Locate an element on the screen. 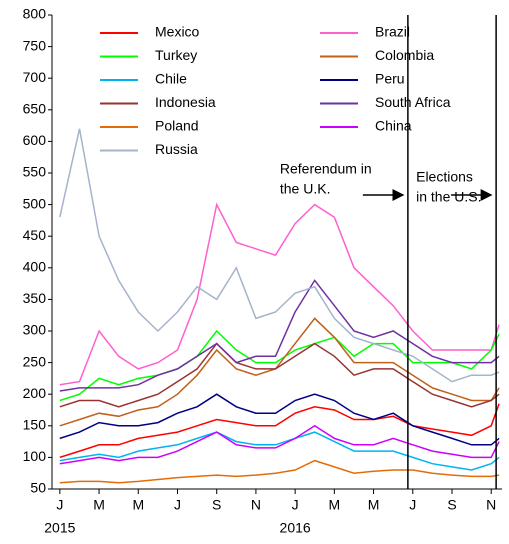 The image size is (509, 544). y-tick-label: 800 is located at coordinates (35, 14).